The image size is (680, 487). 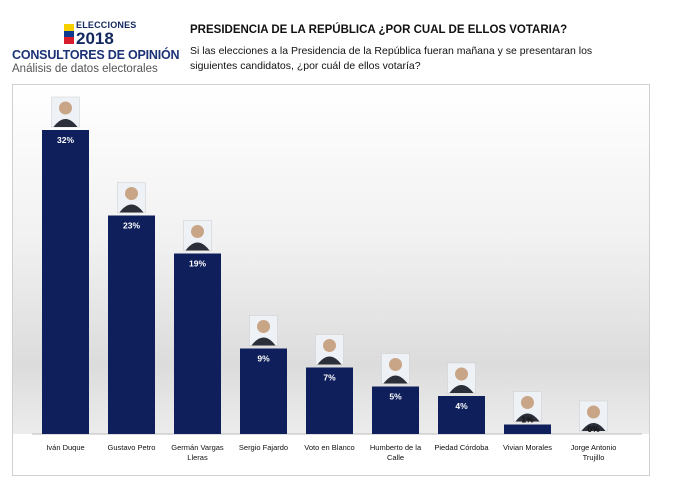 I want to click on category-label-line: Gustavo Petro, so click(x=132, y=447).